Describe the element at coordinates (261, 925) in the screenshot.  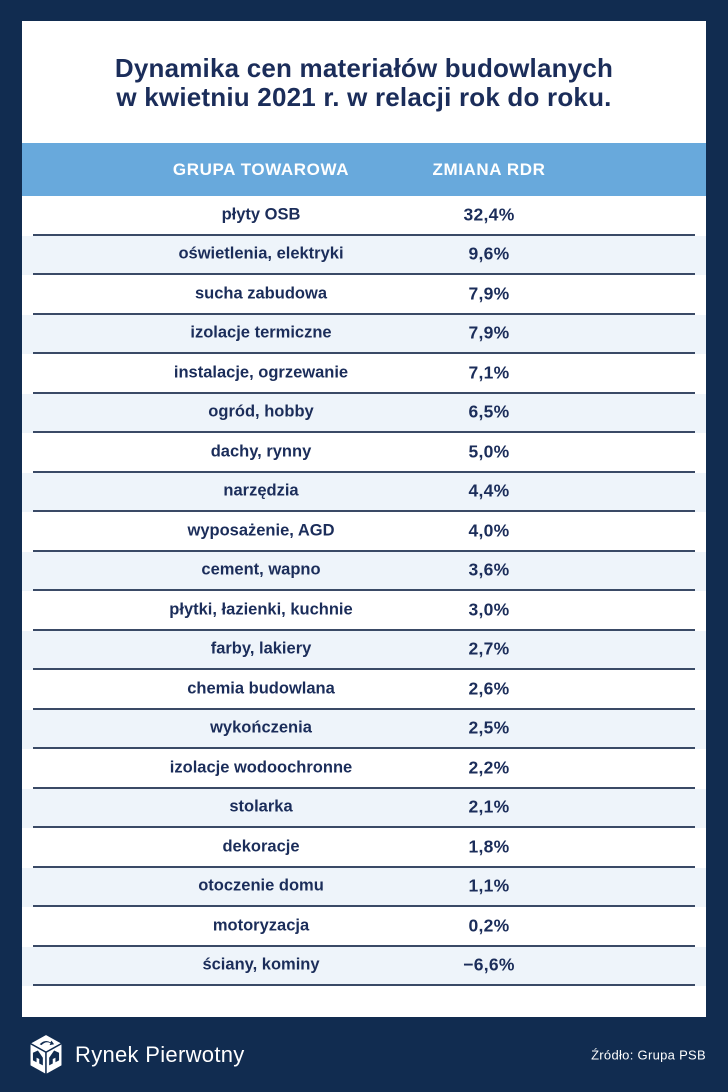
I see `row-label: motoryzacja` at that location.